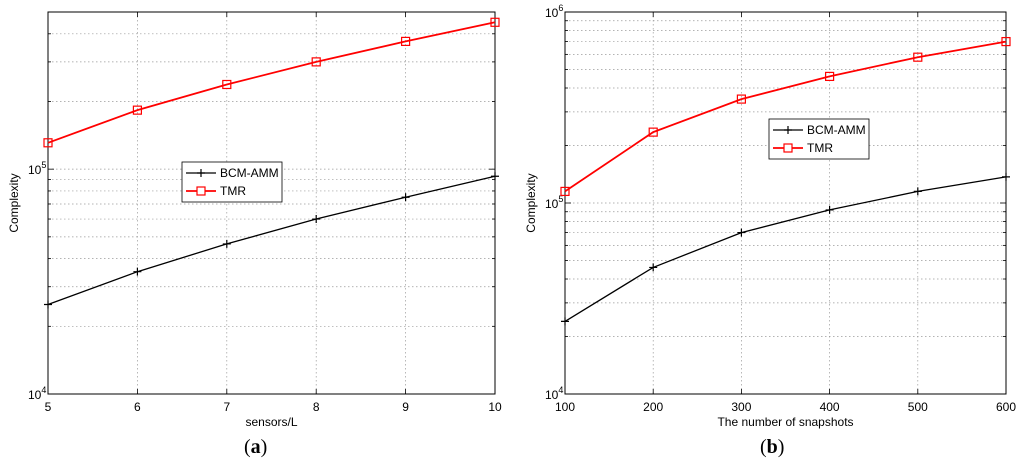 Image resolution: width=1024 pixels, height=465 pixels. I want to click on x-tick-label: 500, so click(918, 407).